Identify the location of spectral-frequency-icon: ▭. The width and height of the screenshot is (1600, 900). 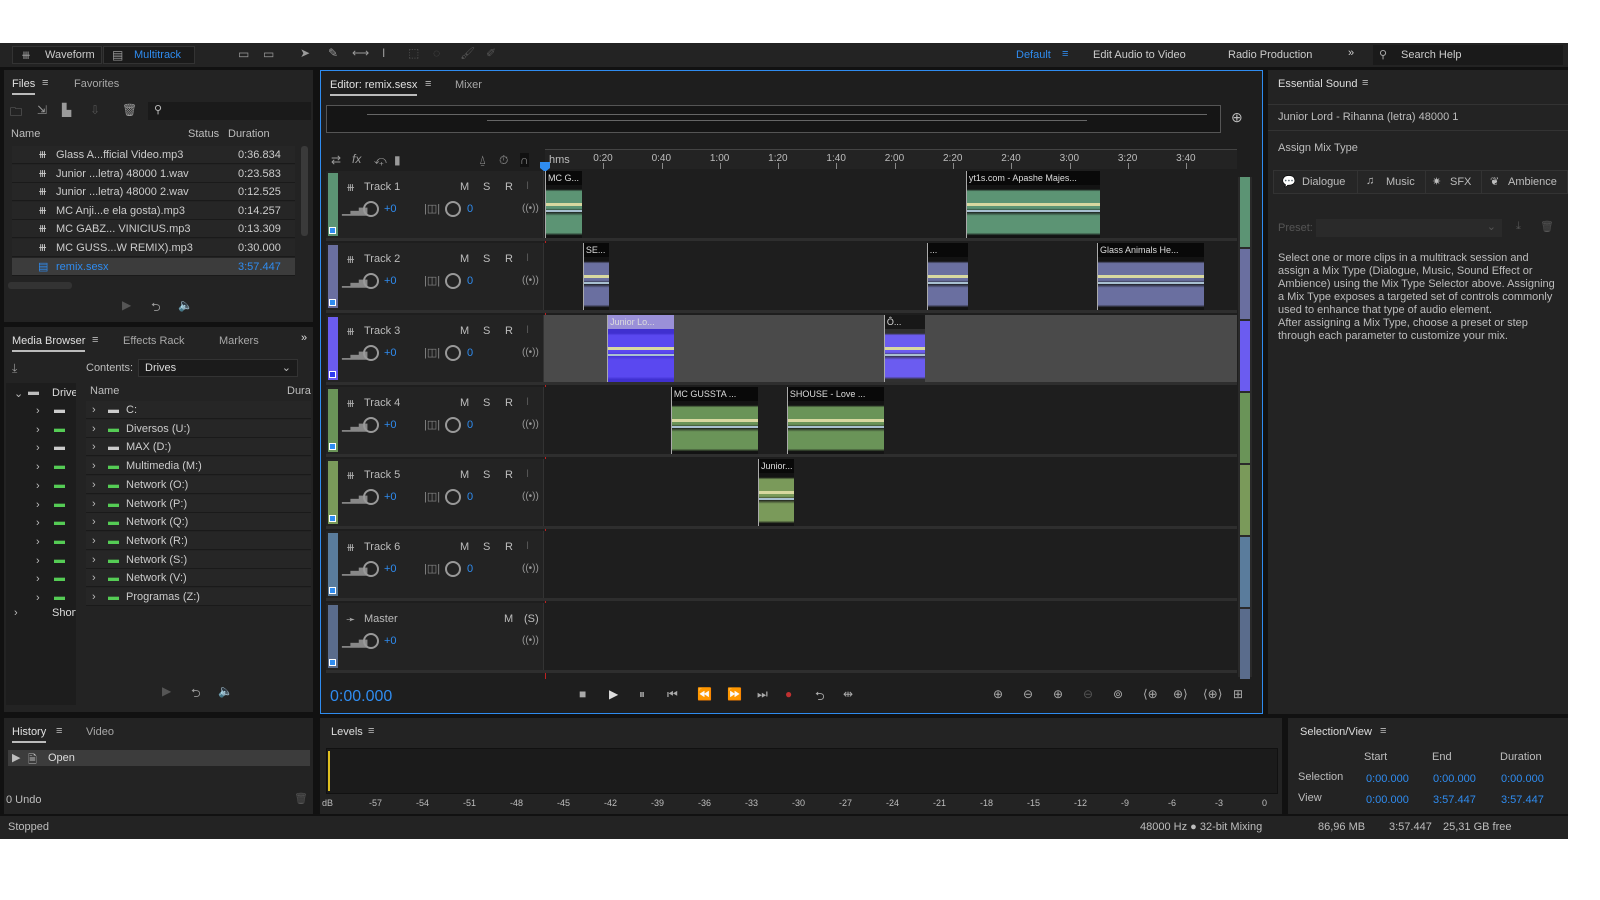
(244, 54).